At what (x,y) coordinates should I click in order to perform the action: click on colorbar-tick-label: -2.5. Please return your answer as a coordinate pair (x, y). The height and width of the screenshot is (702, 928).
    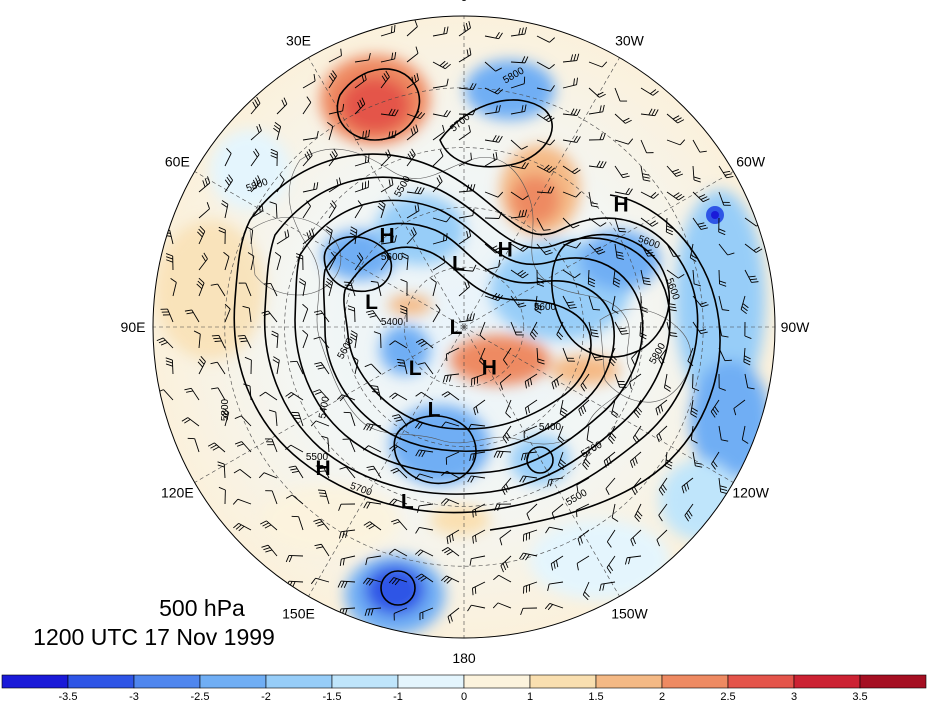
    Looking at the image, I should click on (200, 696).